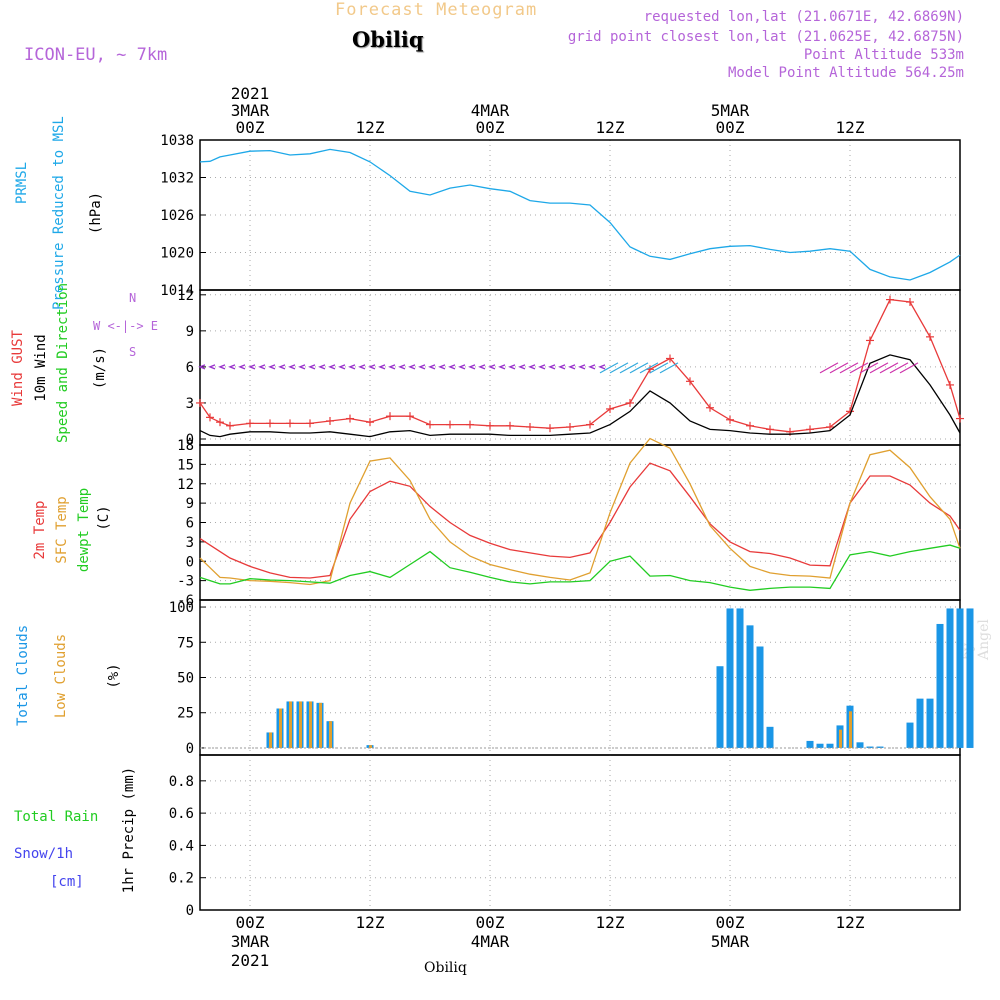  Describe the element at coordinates (490, 110) in the screenshot. I see `top-time-label: 4MAR` at that location.